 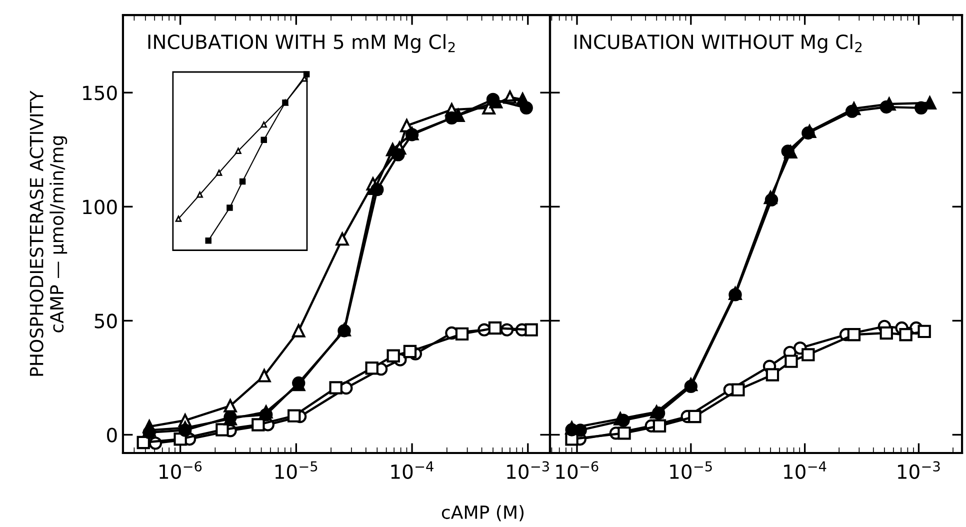 I want to click on y-tick-label: 100, so click(x=100, y=207).